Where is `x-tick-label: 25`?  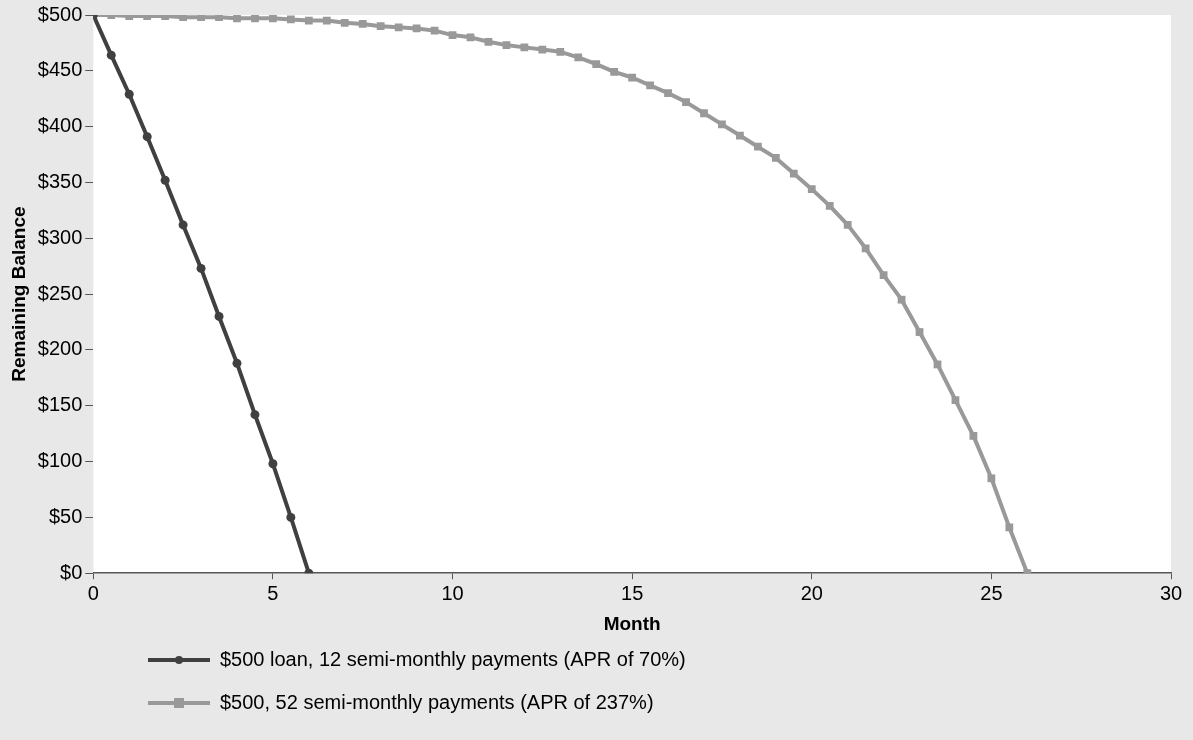 x-tick-label: 25 is located at coordinates (991, 592).